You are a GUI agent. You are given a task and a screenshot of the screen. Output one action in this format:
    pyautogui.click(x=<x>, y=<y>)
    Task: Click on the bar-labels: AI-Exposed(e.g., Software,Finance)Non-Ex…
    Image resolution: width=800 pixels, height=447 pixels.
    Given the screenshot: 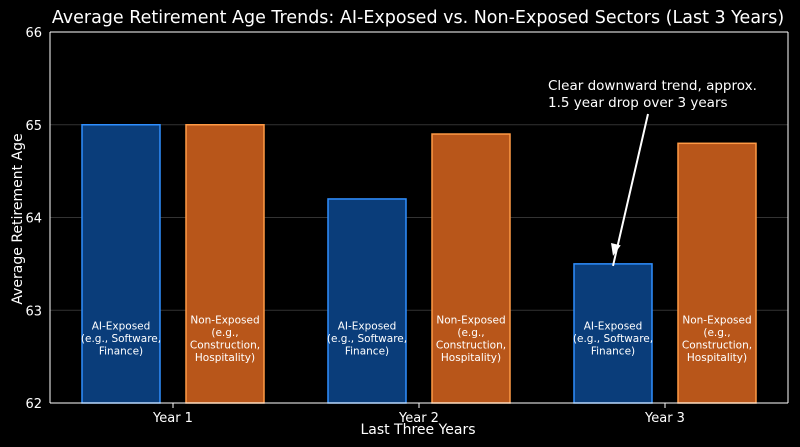 What is the action you would take?
    pyautogui.click(x=416, y=339)
    